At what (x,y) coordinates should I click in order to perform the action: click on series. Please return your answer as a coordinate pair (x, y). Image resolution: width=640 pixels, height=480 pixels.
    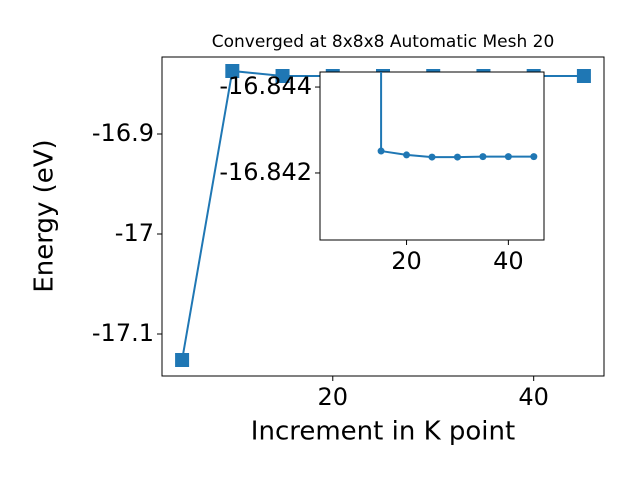
    Looking at the image, I should click on (457, 116).